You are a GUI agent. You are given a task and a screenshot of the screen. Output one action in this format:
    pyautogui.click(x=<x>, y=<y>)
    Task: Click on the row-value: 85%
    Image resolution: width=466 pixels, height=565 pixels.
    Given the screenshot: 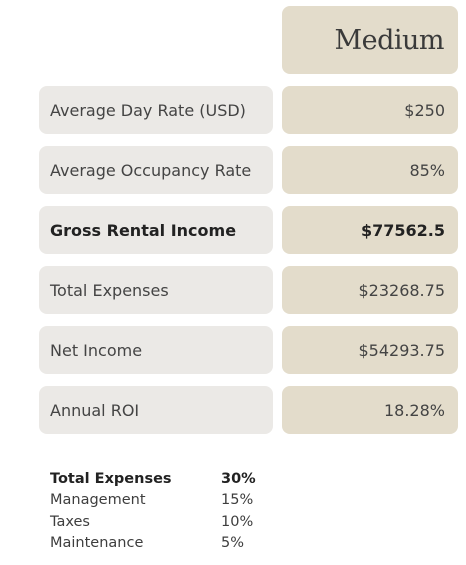 What is the action you would take?
    pyautogui.click(x=370, y=170)
    